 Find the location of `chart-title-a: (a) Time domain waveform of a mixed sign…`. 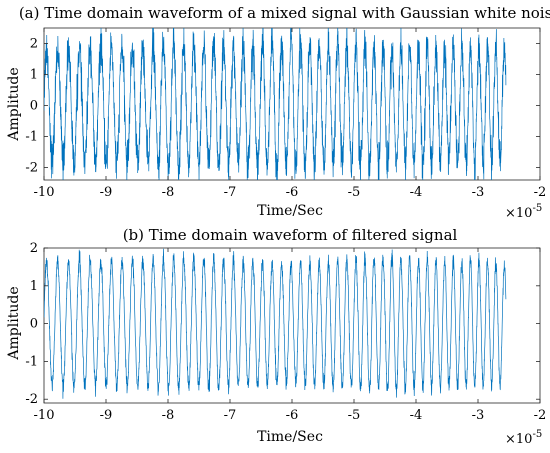

chart-title-a: (a) Time domain waveform of a mixed sign… is located at coordinates (284, 13).